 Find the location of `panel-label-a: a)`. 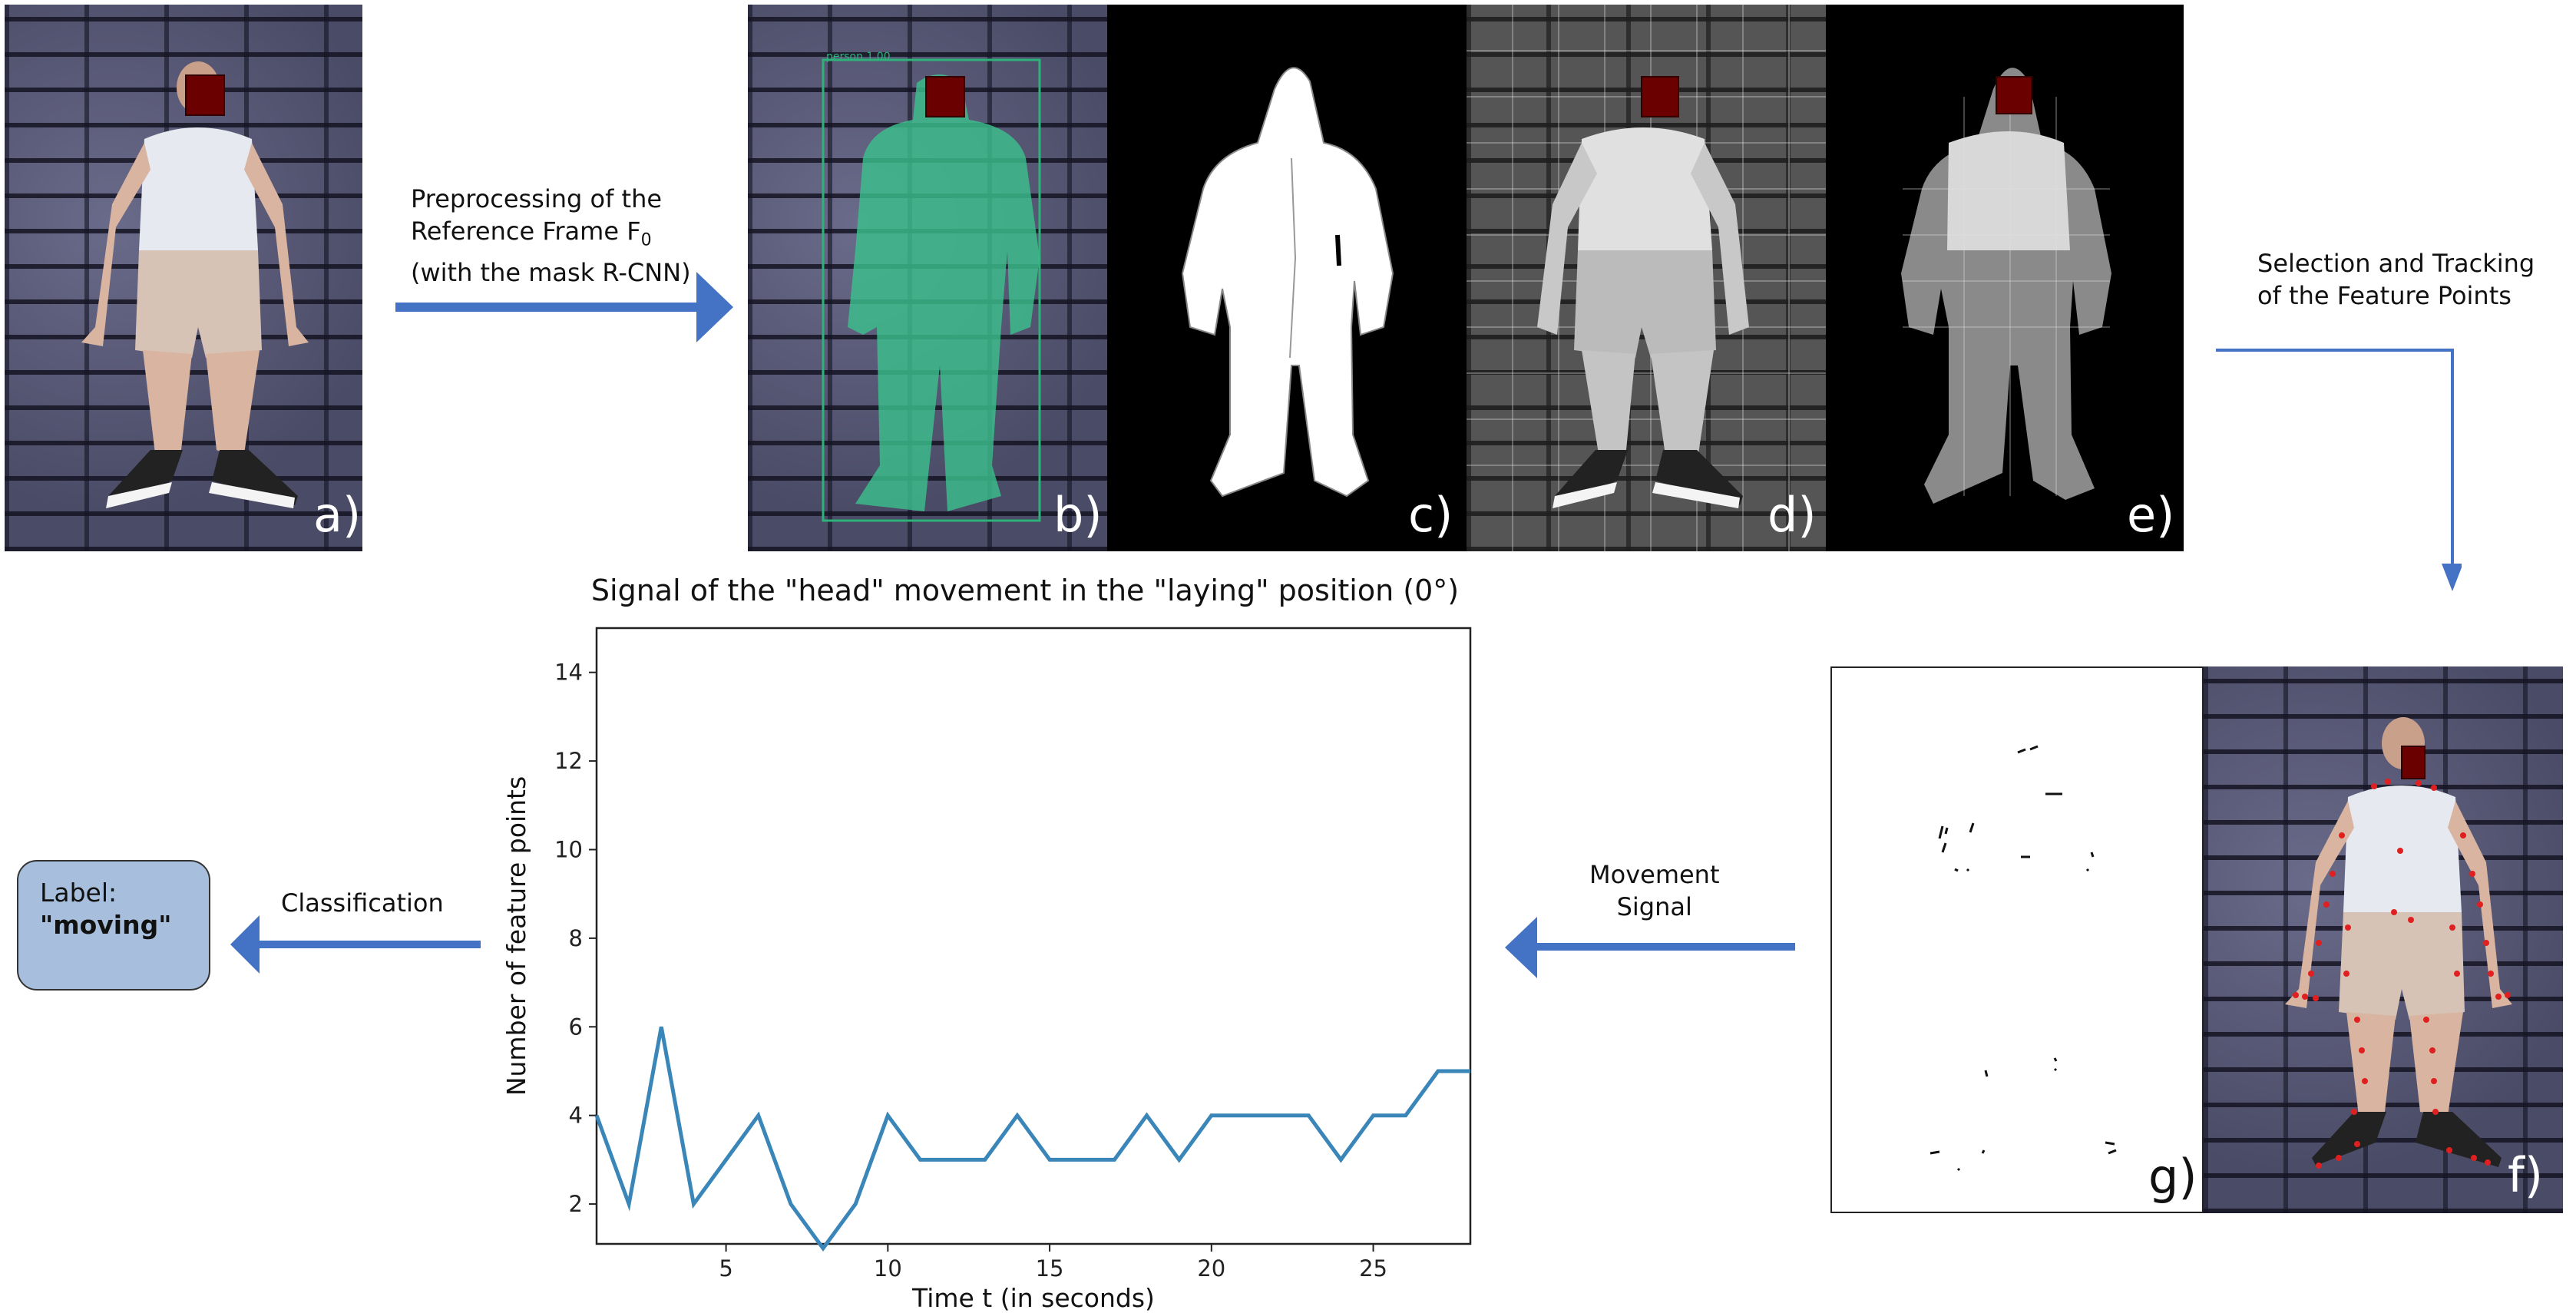

panel-label-a: a) is located at coordinates (337, 515).